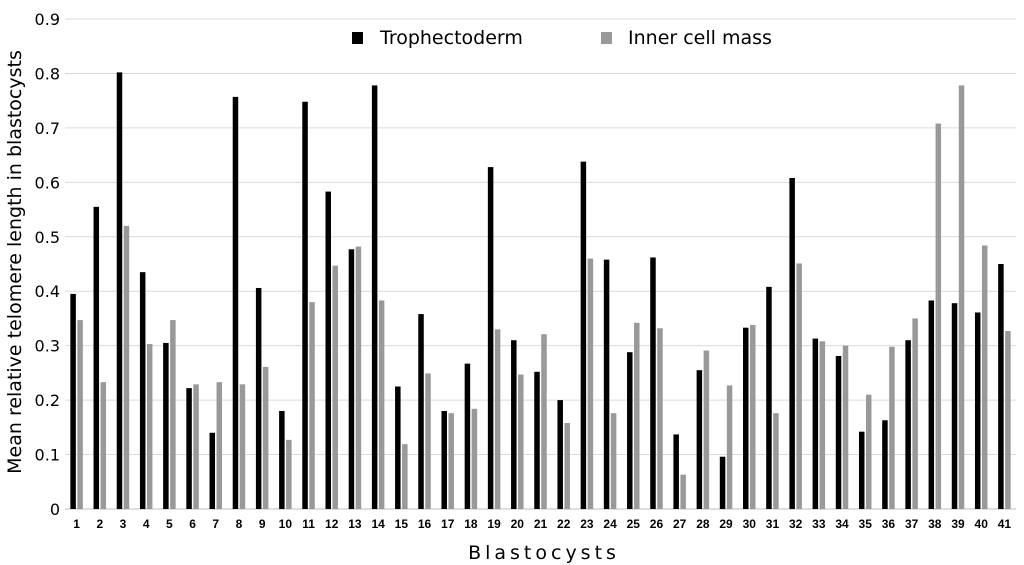 The height and width of the screenshot is (565, 1024). I want to click on x-tick-label: 41, so click(1005, 524).